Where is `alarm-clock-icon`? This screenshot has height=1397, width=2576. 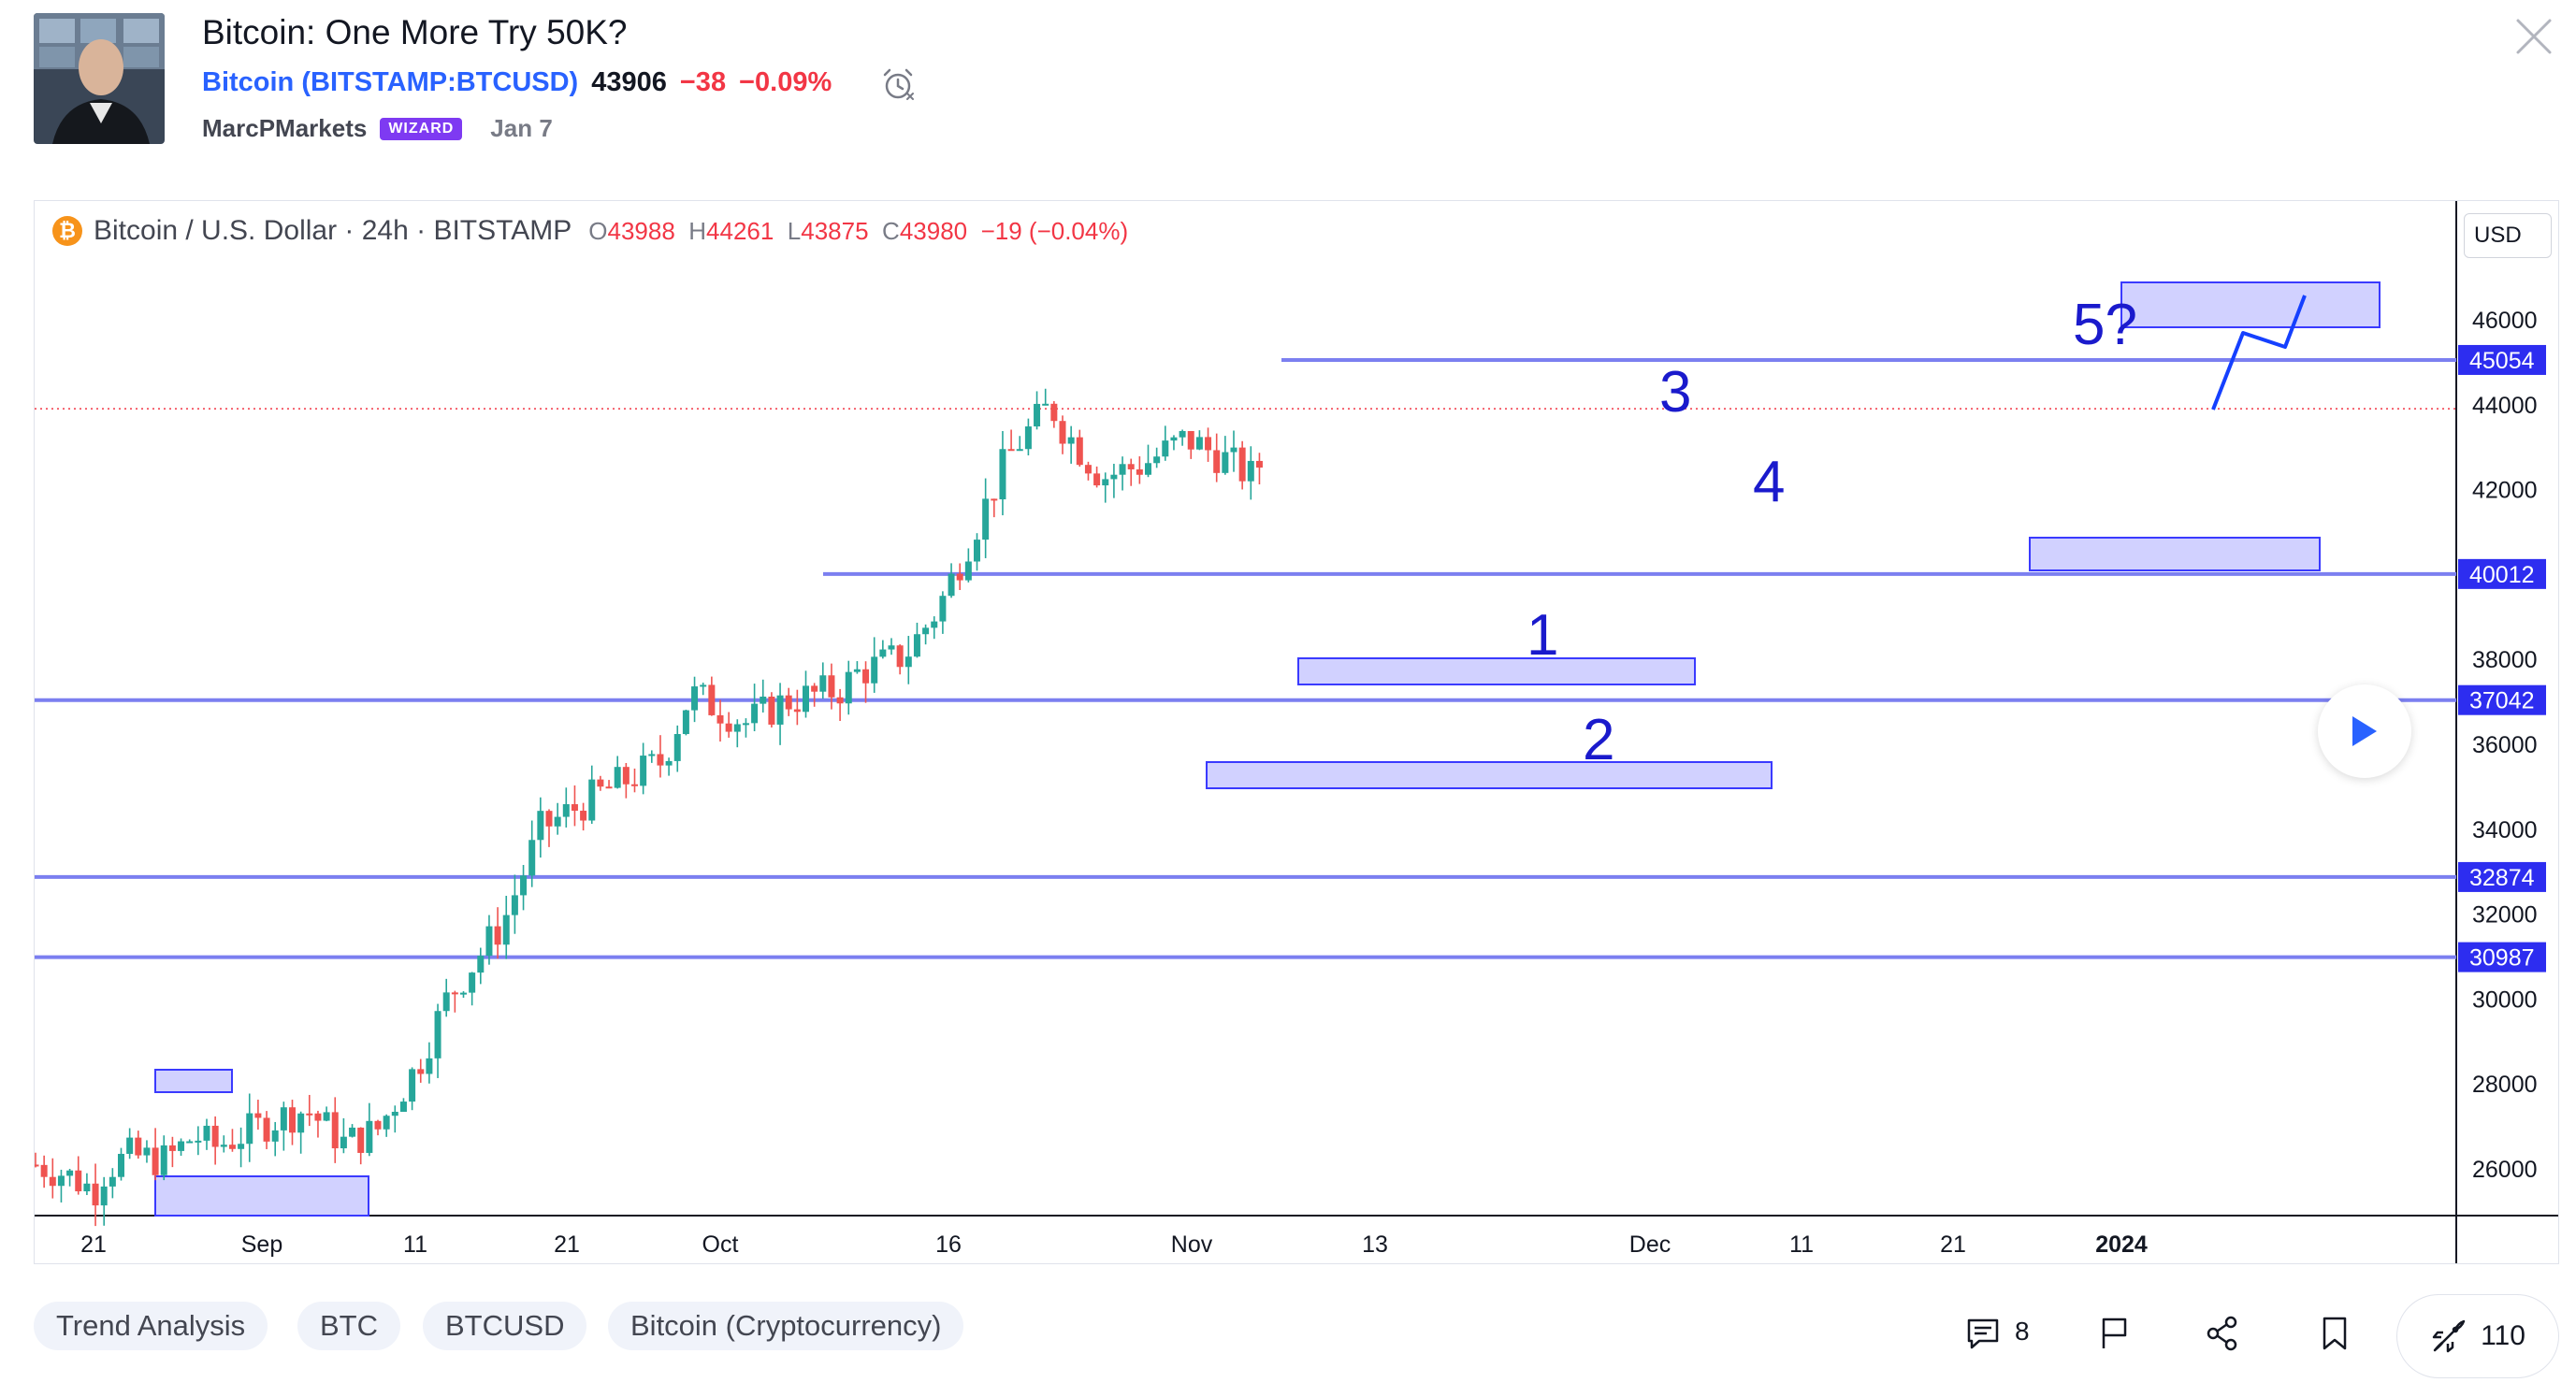 alarm-clock-icon is located at coordinates (898, 84).